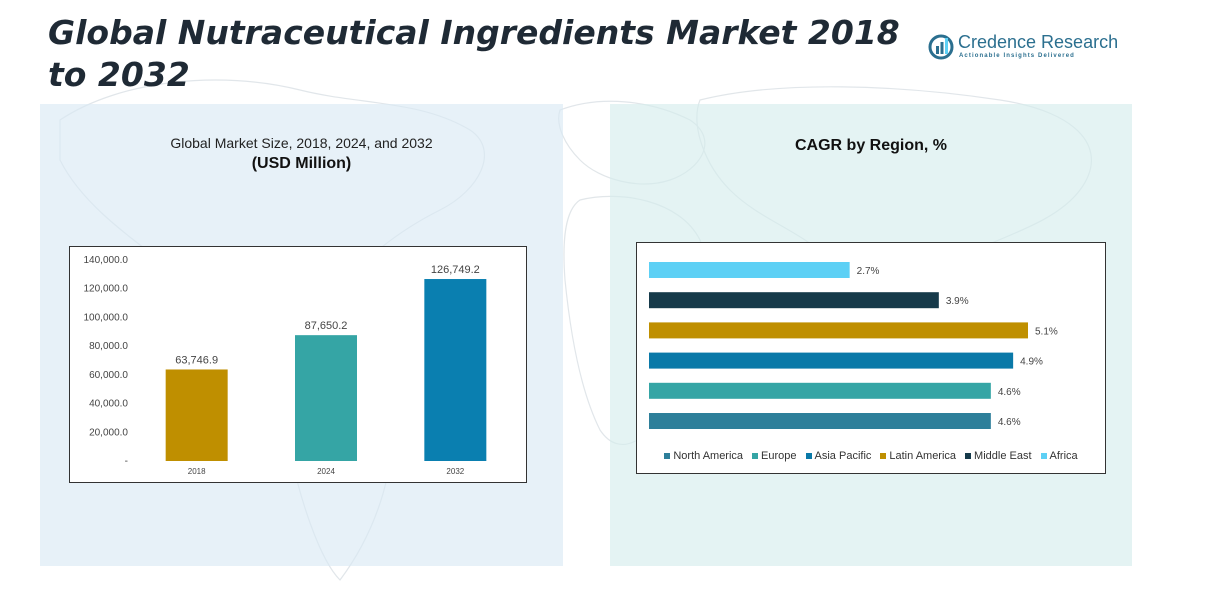 The width and height of the screenshot is (1230, 592). Describe the element at coordinates (197, 471) in the screenshot. I see `x-tick-label: 2018` at that location.